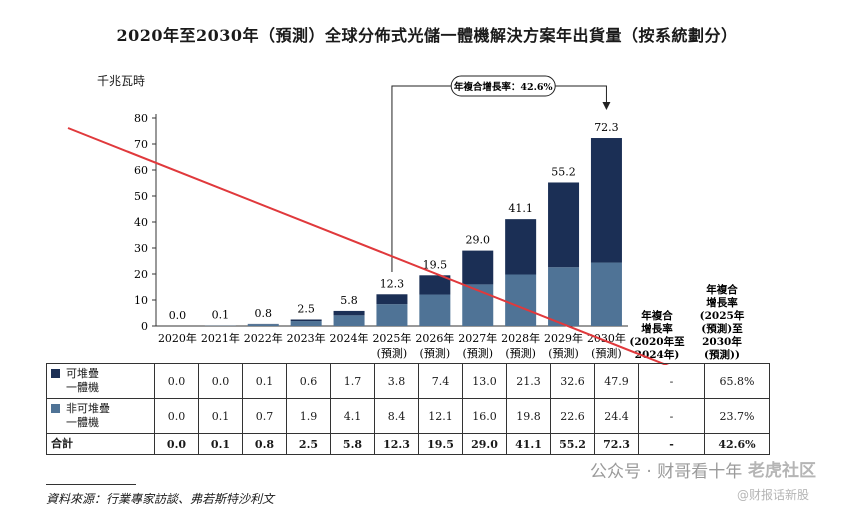 The image size is (854, 516). I want to click on table-cell: 21.3, so click(528, 381).